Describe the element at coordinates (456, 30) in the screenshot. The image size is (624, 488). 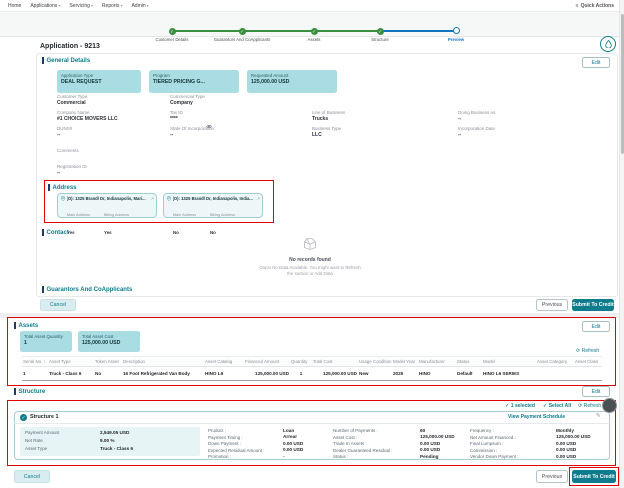
I see `step-preview` at that location.